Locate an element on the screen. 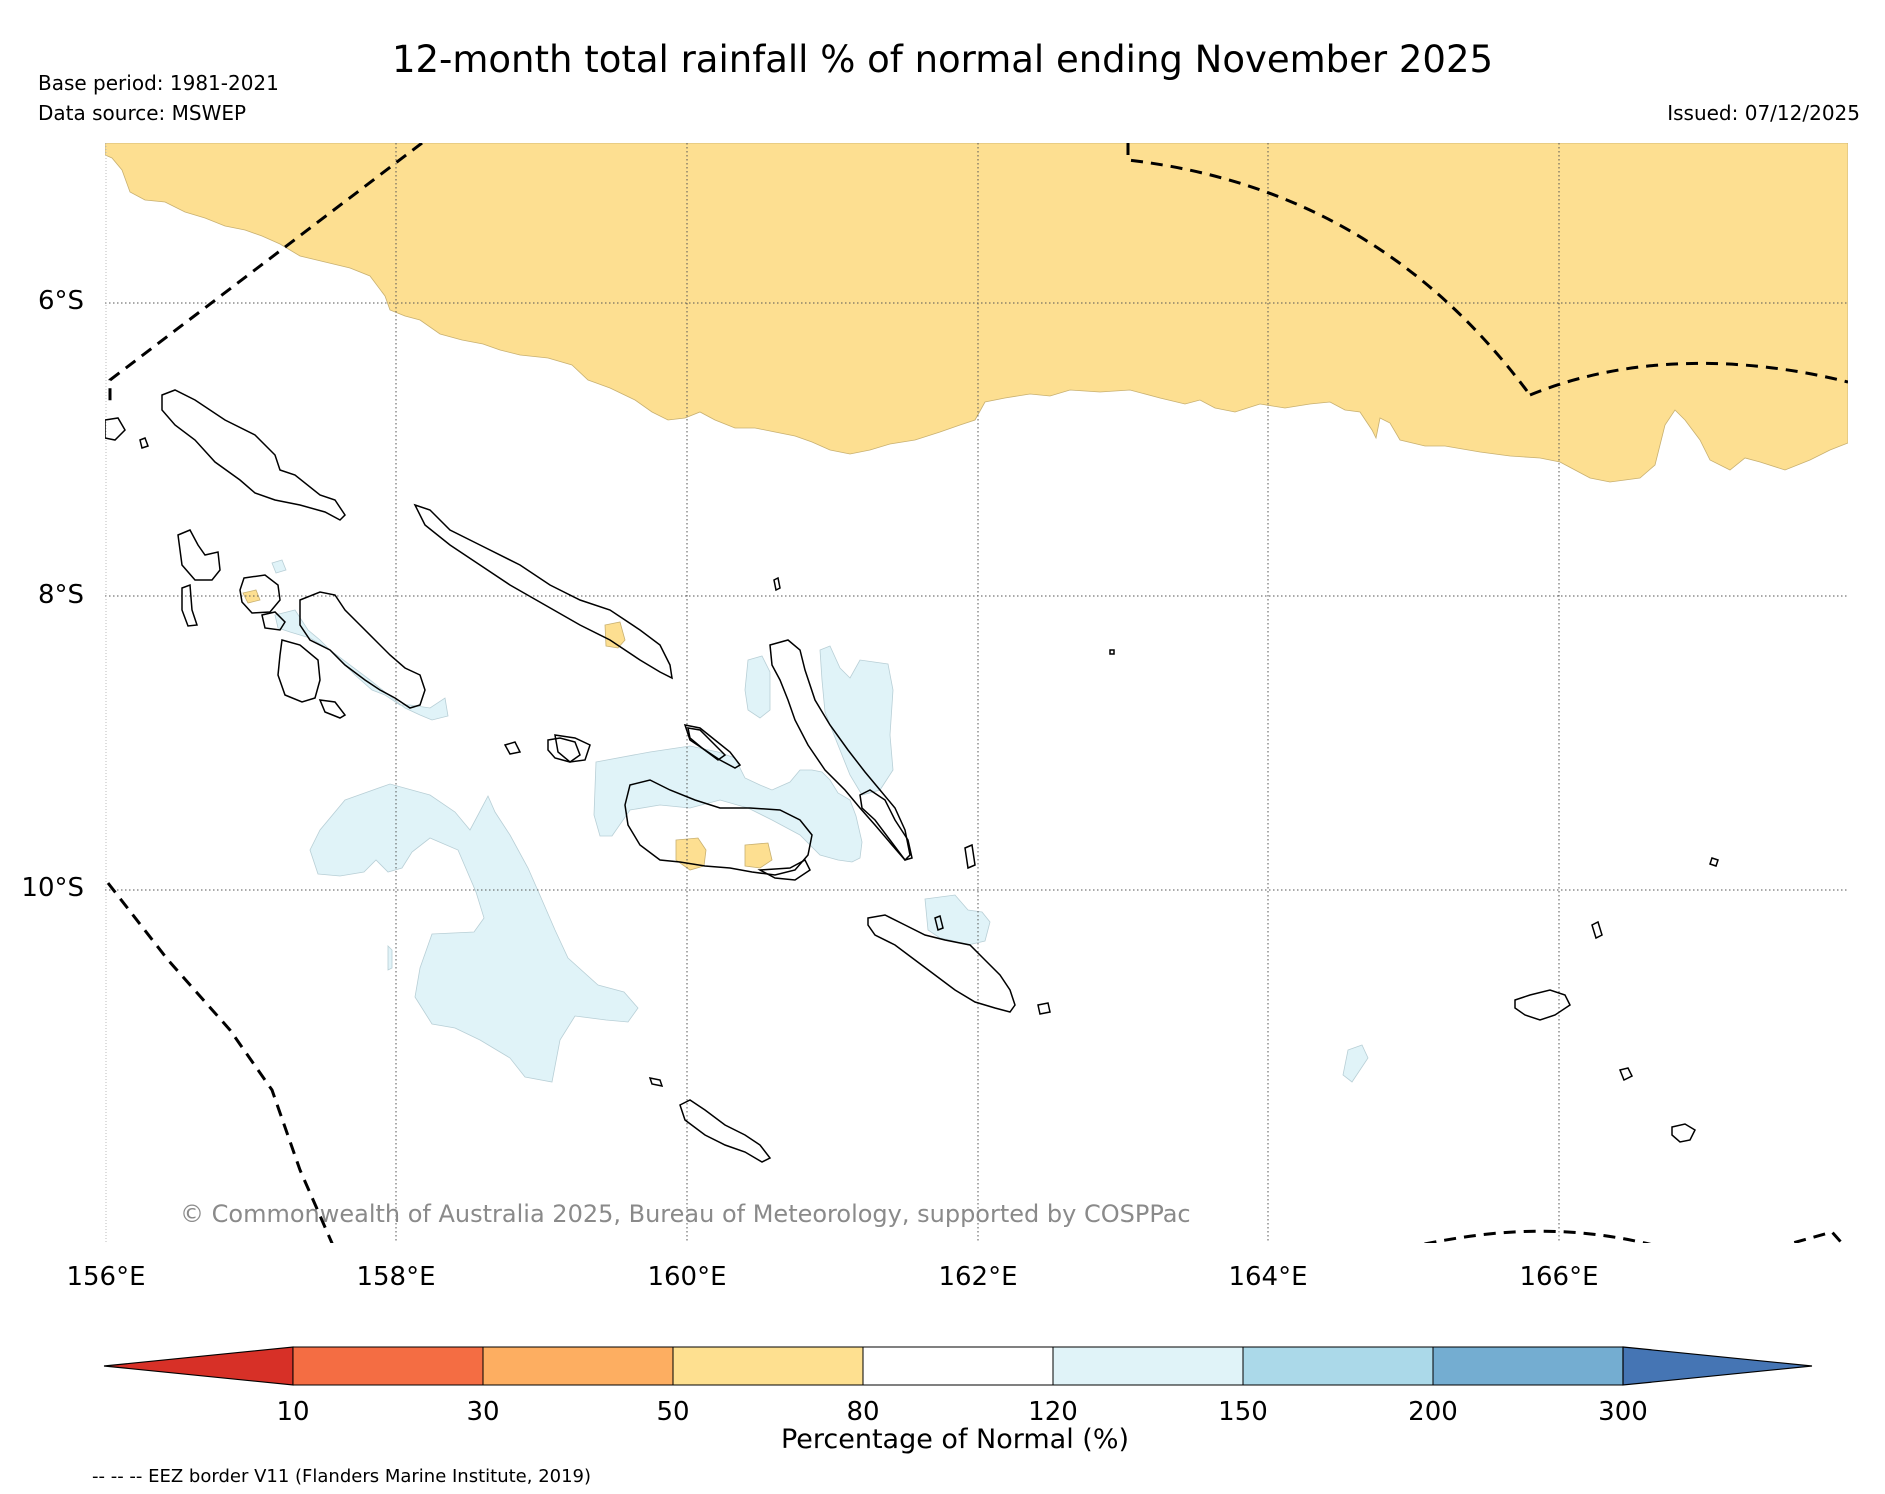  lon-label-164e: 164°E is located at coordinates (1268, 1277).